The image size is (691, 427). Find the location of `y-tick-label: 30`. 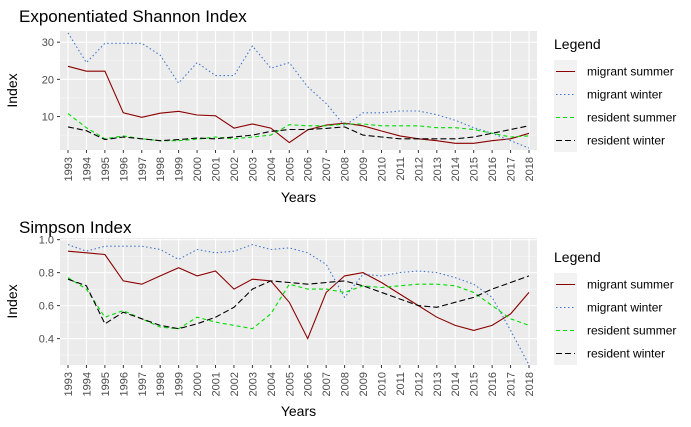

y-tick-label: 30 is located at coordinates (48, 43).